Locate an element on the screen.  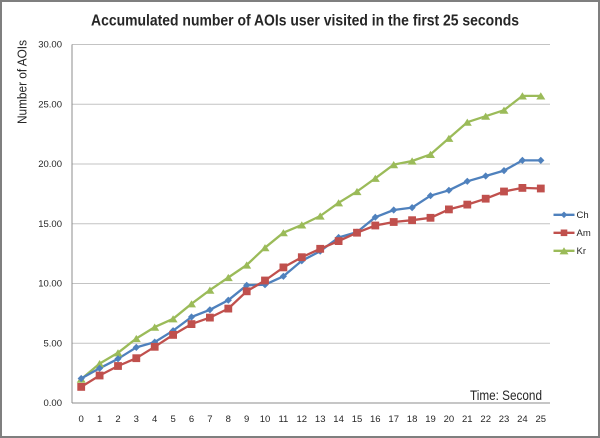
svg-text: 22 is located at coordinates (485, 419).